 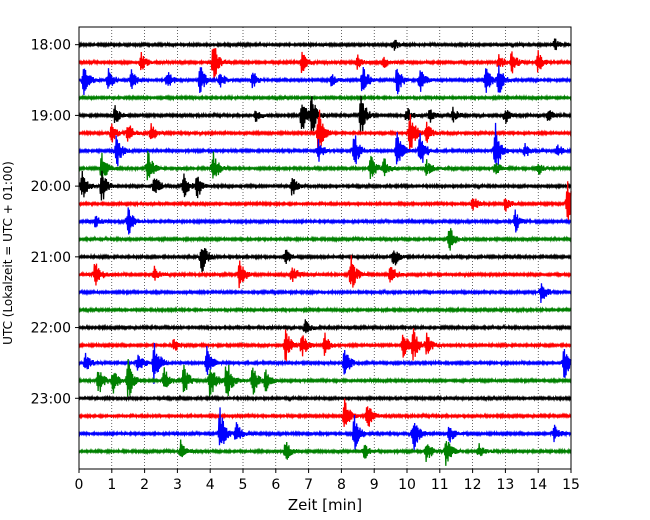 I want to click on trace-2015, so click(x=325, y=202).